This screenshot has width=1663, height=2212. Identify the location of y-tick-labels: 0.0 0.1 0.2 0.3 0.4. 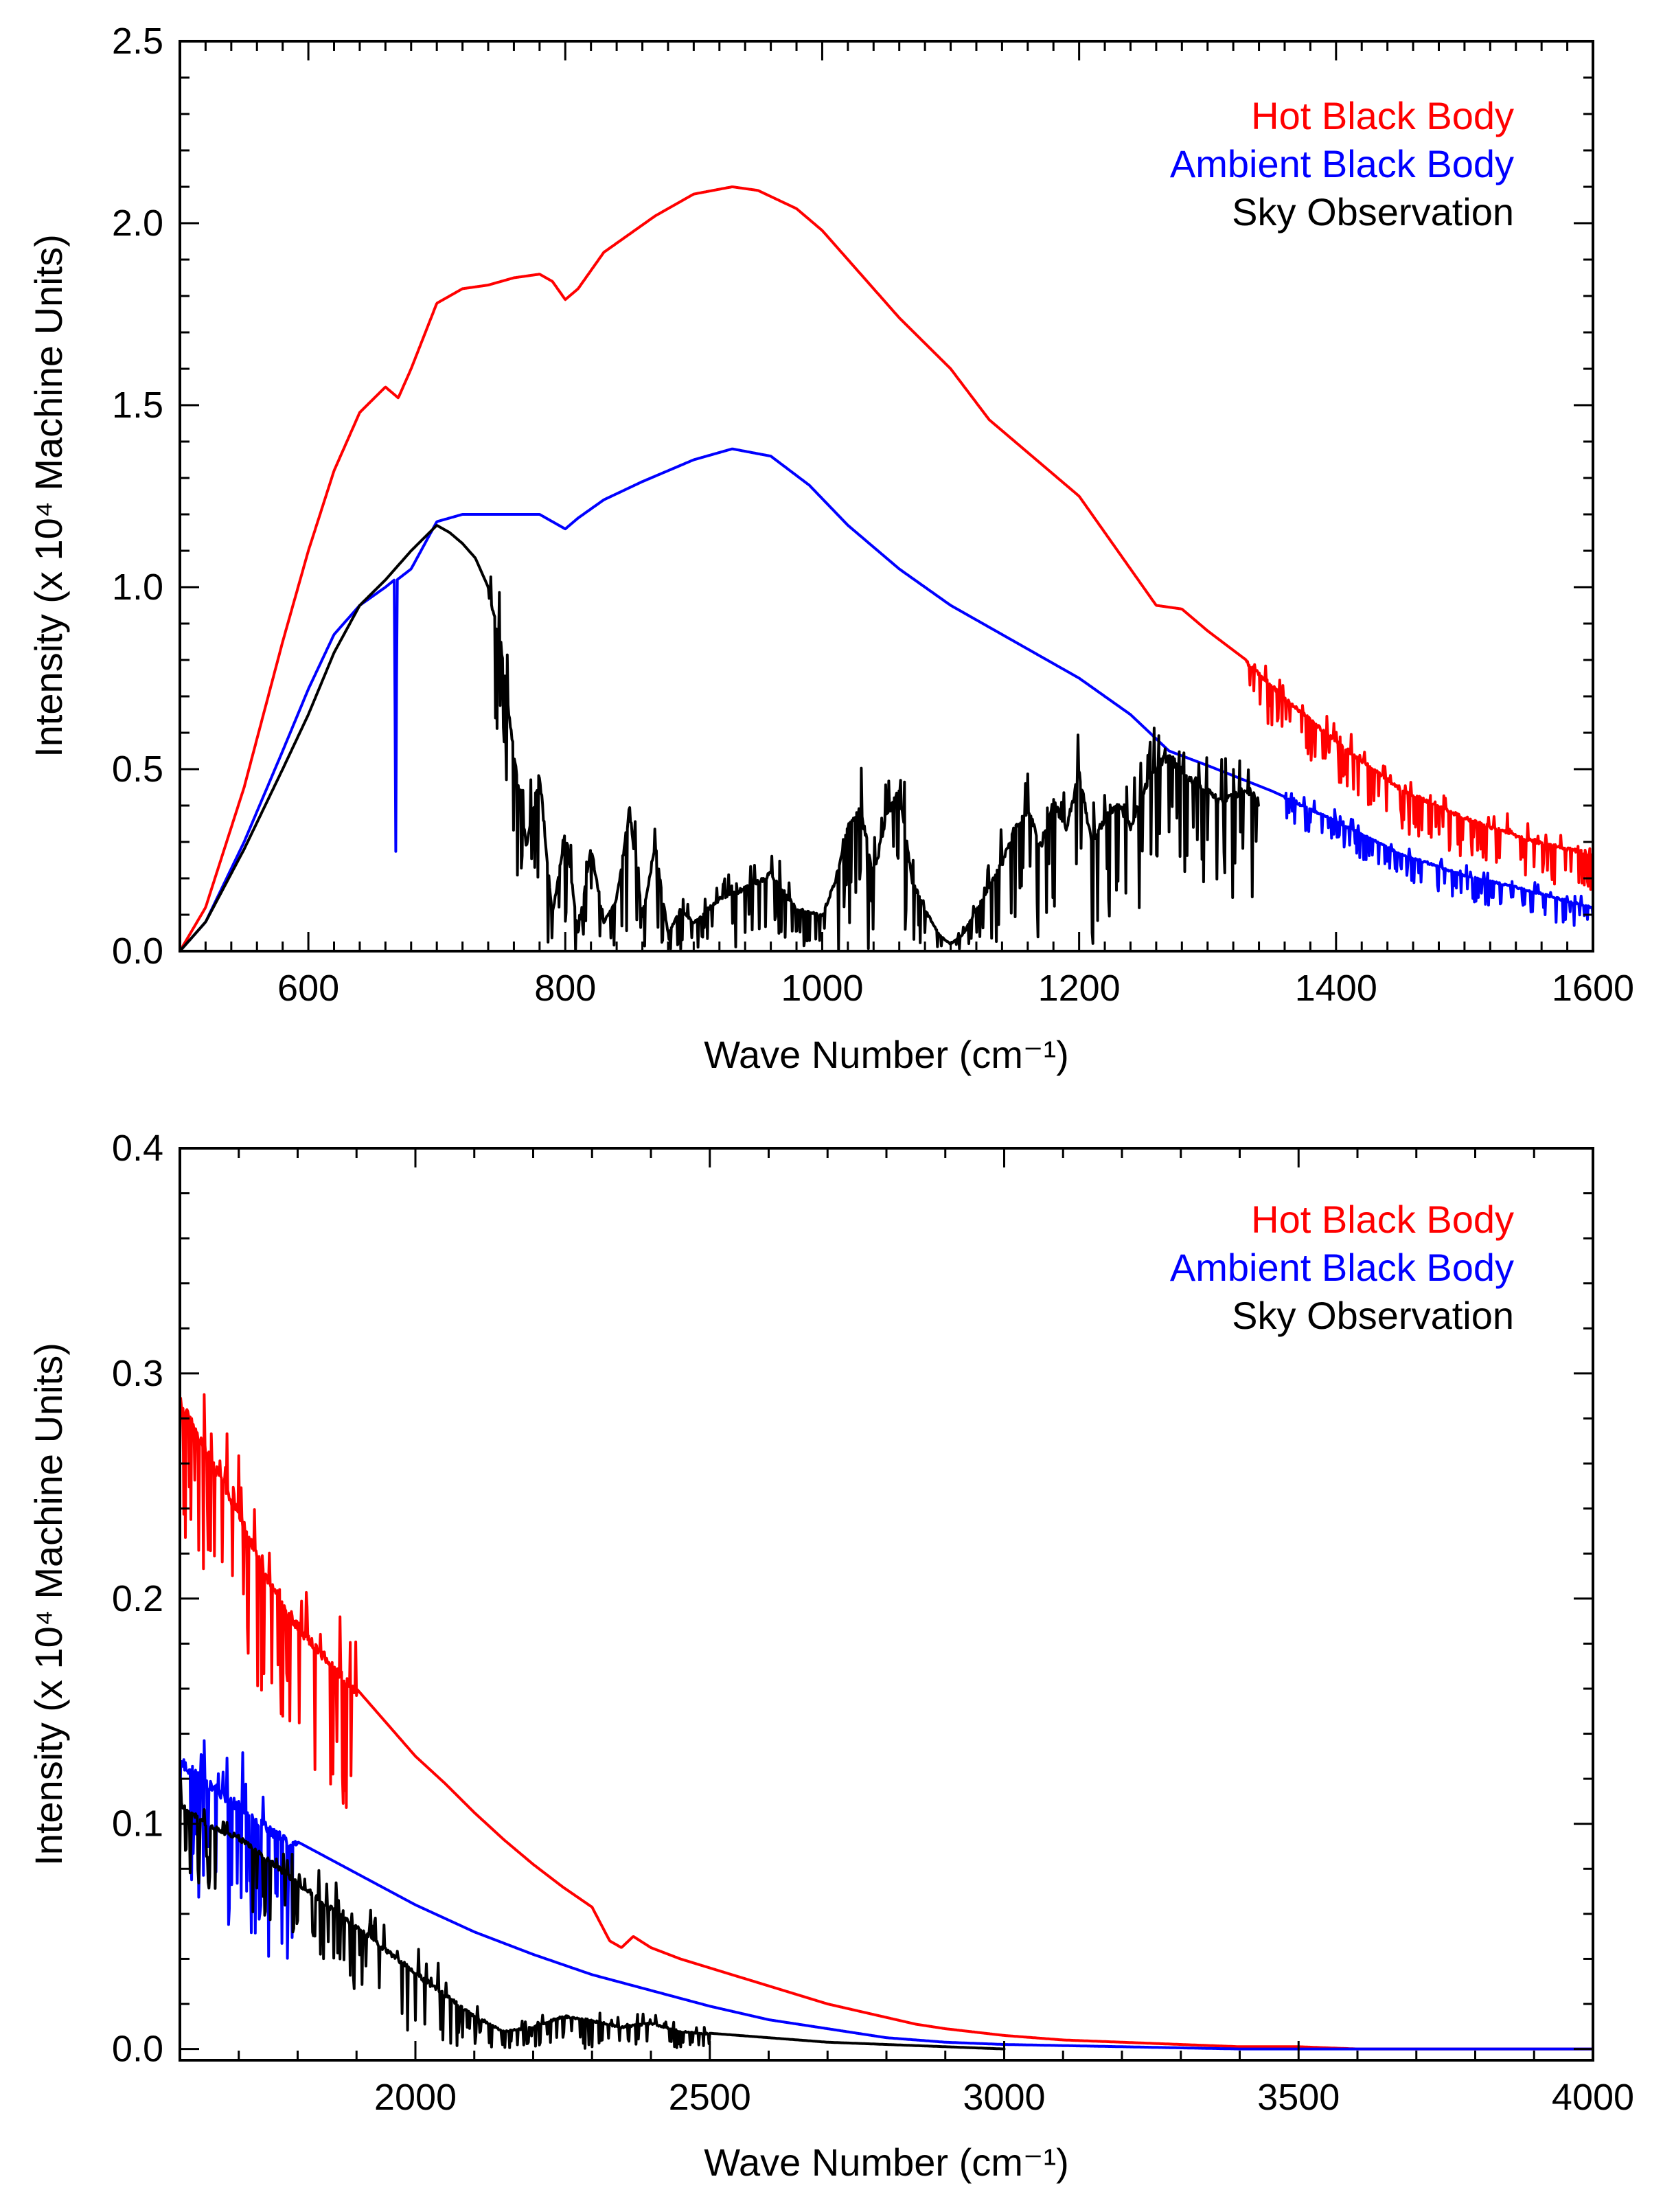
(137, 1599).